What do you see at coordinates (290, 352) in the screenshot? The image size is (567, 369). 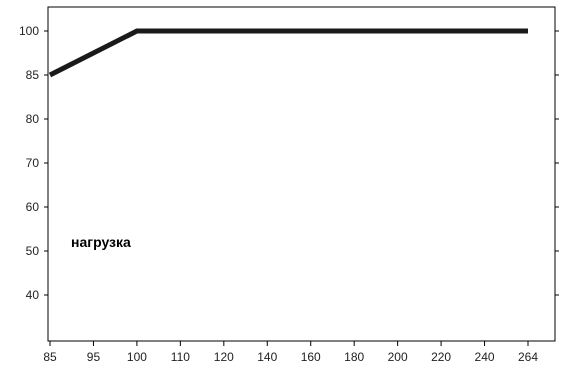 I see `x-axis: 85 95 100 110 120 140 160 180 200 220 240 264` at bounding box center [290, 352].